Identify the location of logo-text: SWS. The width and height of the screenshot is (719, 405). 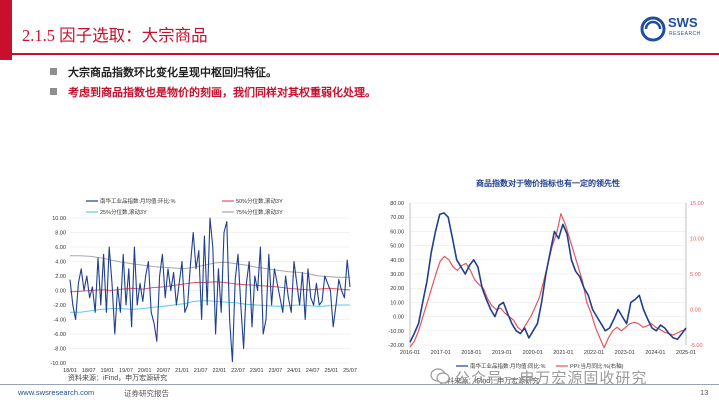
(683, 22).